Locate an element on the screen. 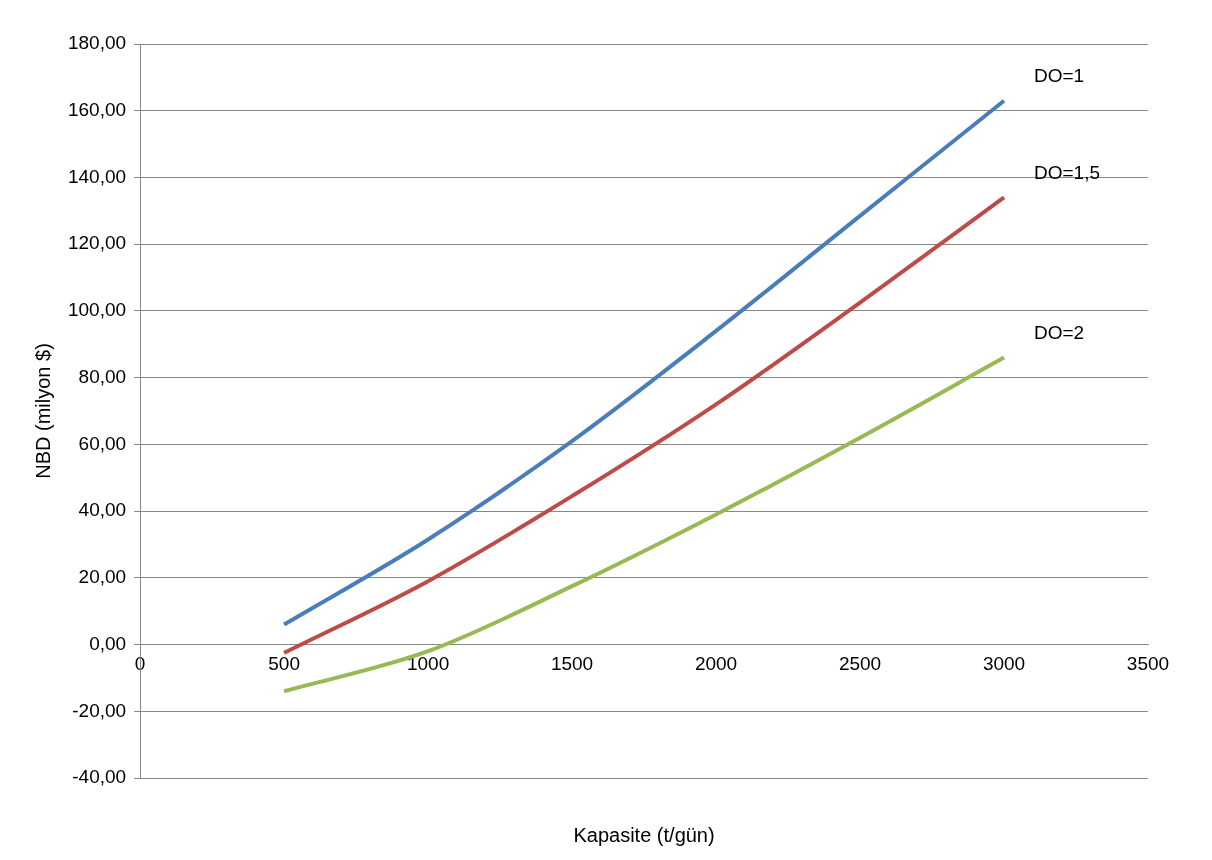  x-axis-title: Kapasite (t/gün) is located at coordinates (644, 834).